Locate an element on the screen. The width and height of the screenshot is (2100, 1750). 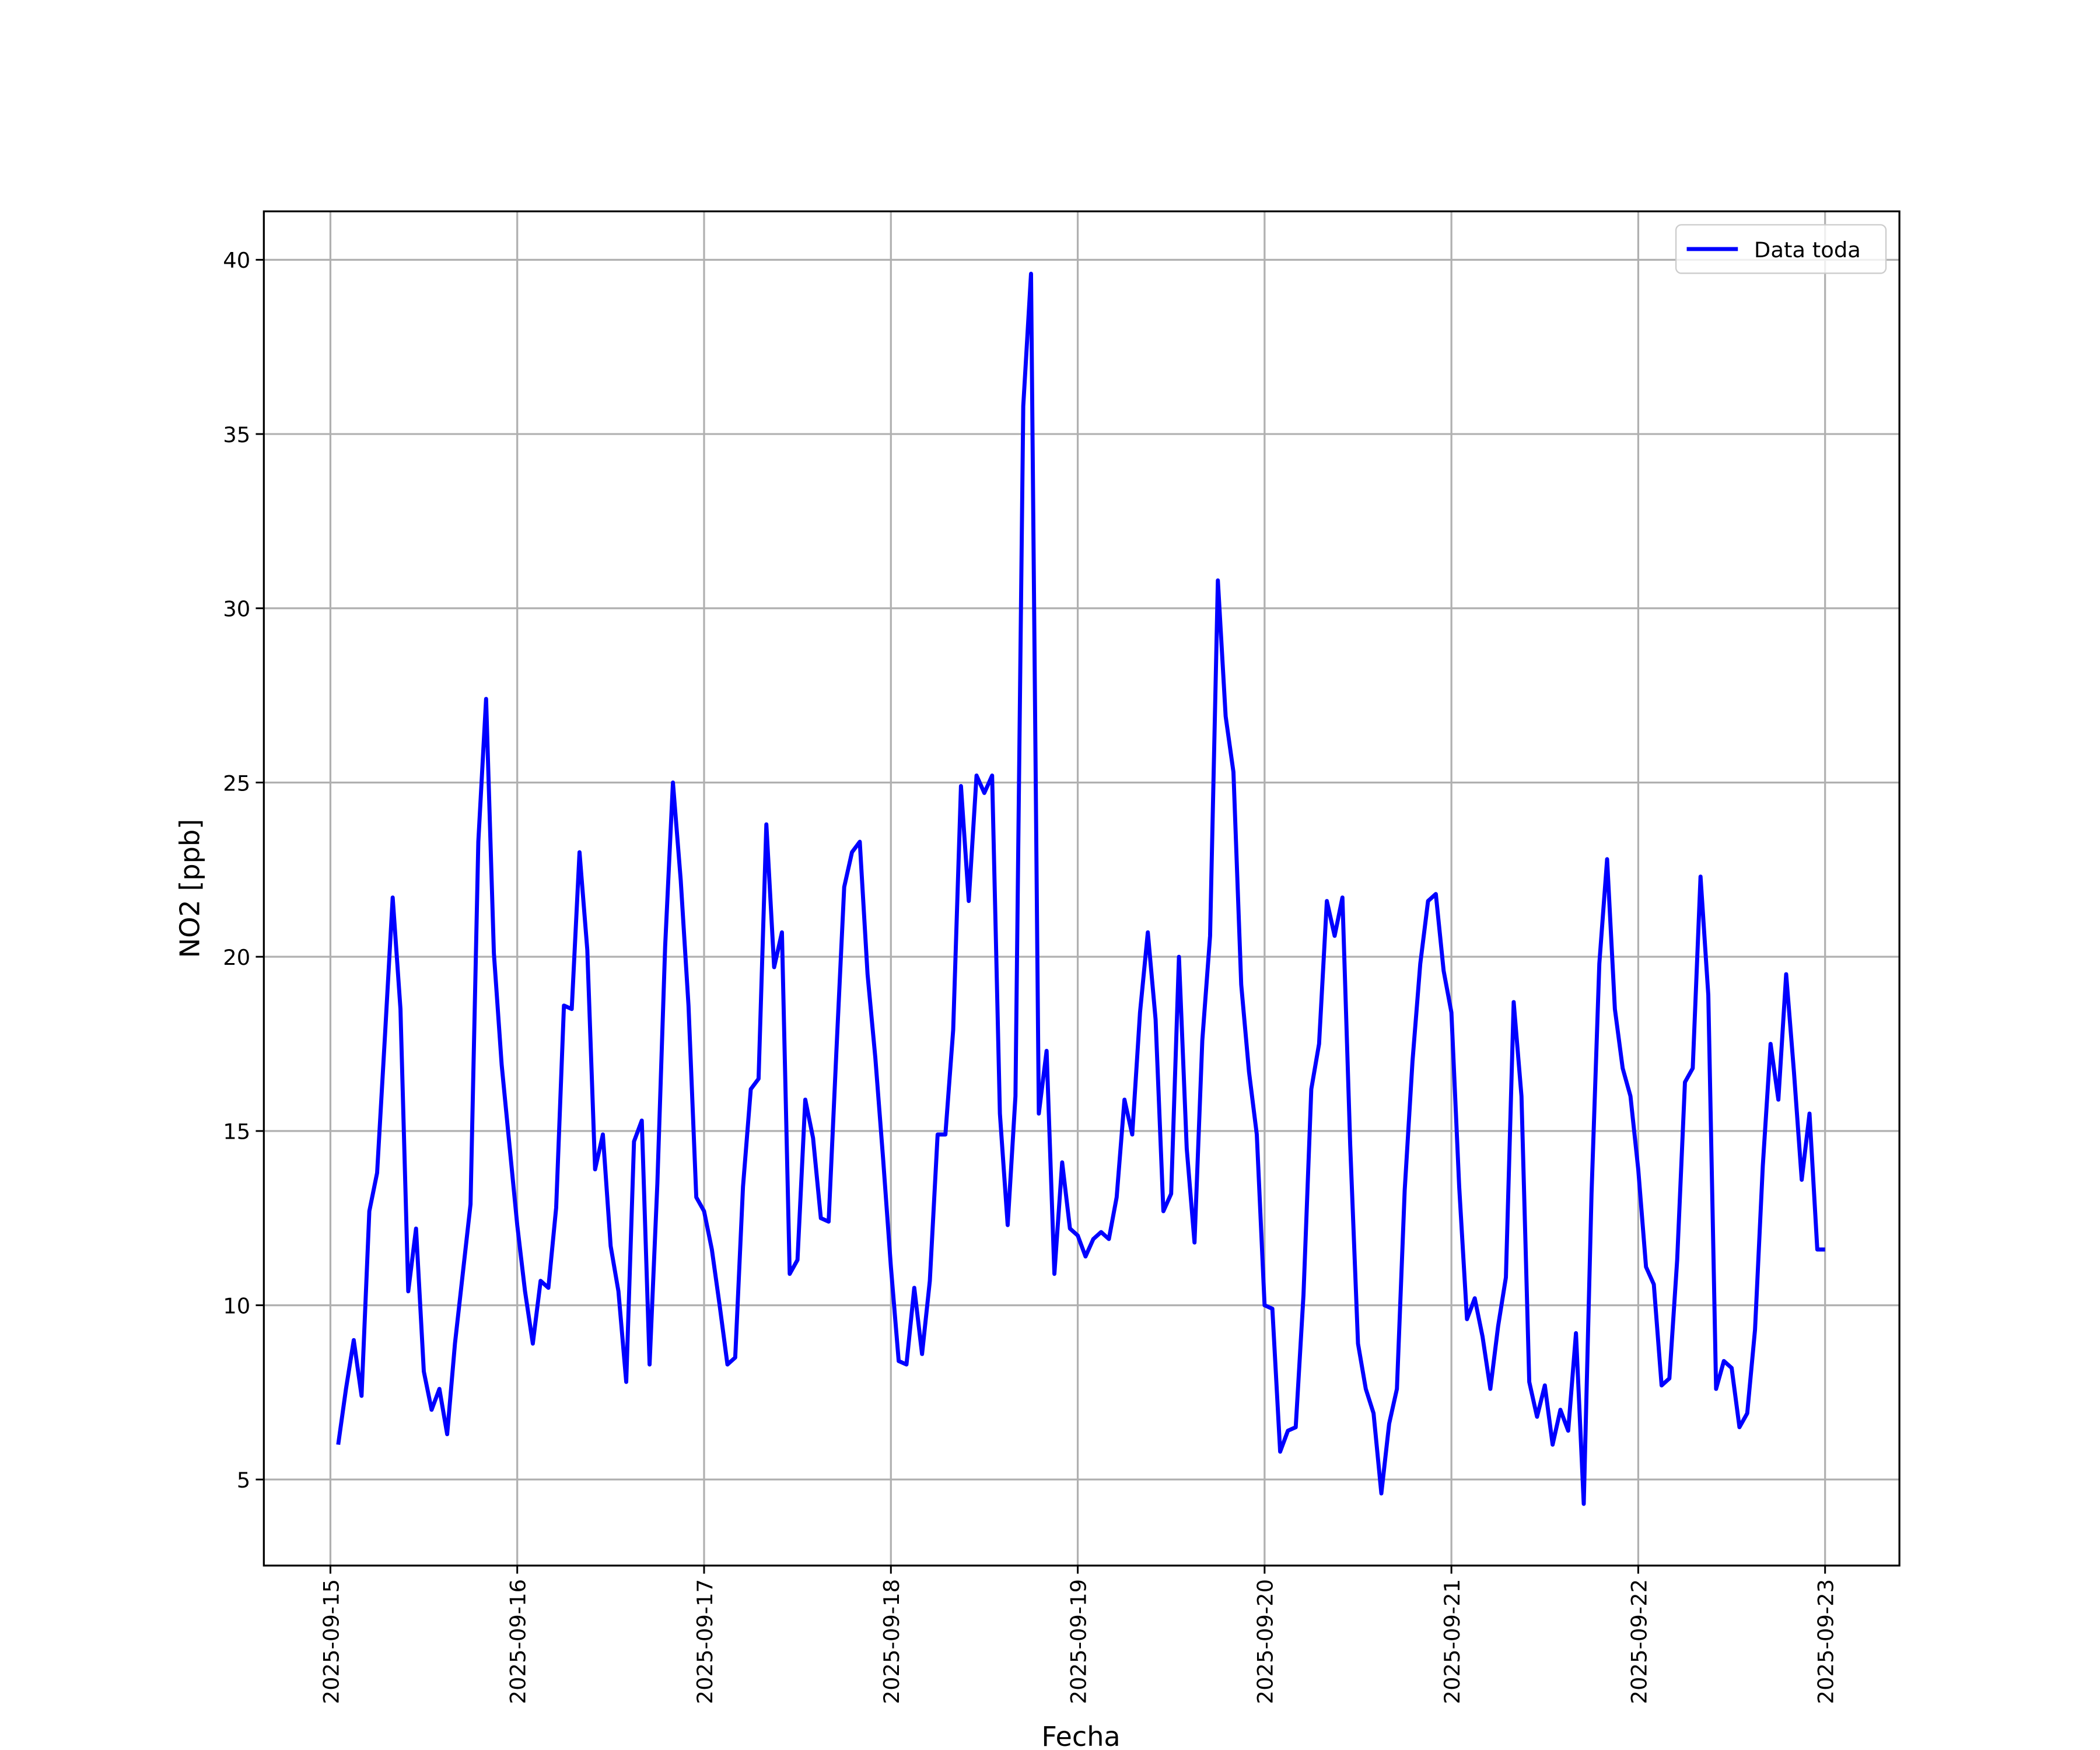
y-tick-label: 20 is located at coordinates (236, 957).